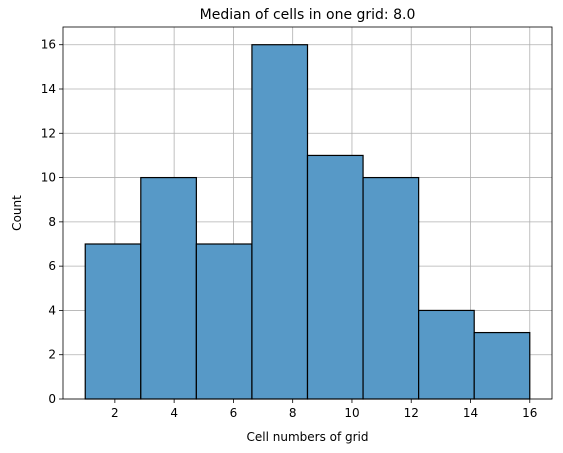 The height and width of the screenshot is (453, 563). I want to click on x-tick-label: 16, so click(529, 413).